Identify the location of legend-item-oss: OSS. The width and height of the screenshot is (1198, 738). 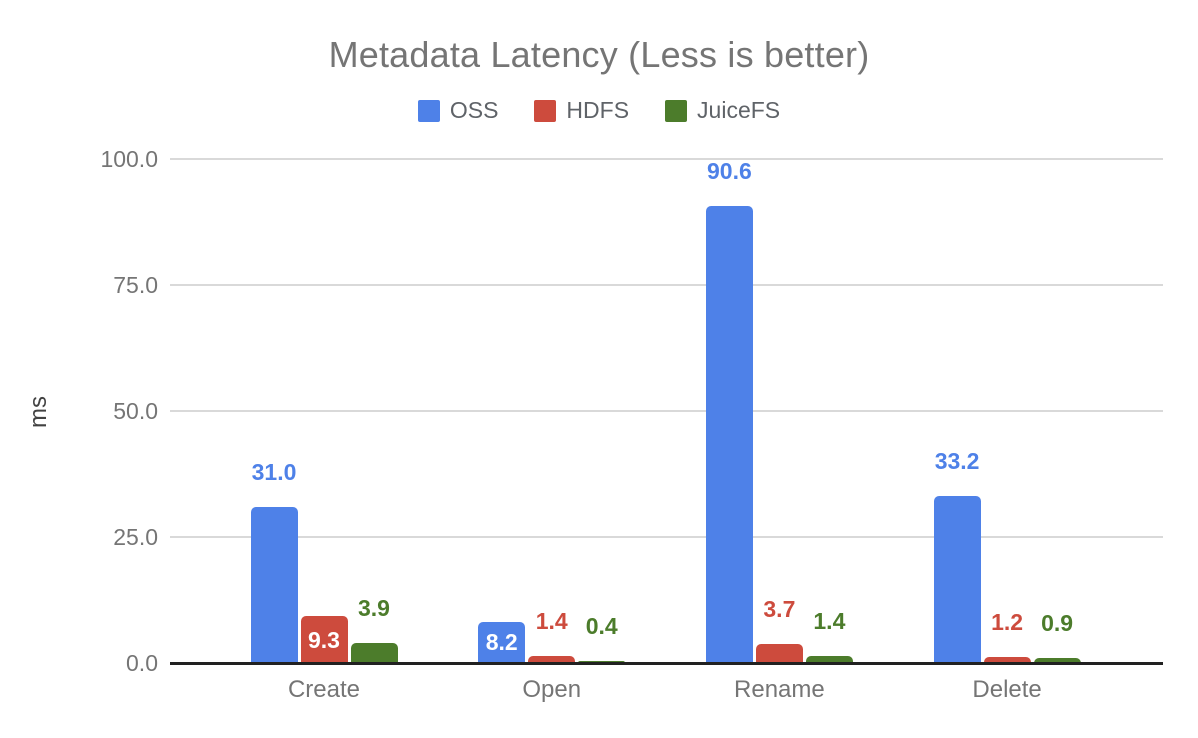
(458, 110).